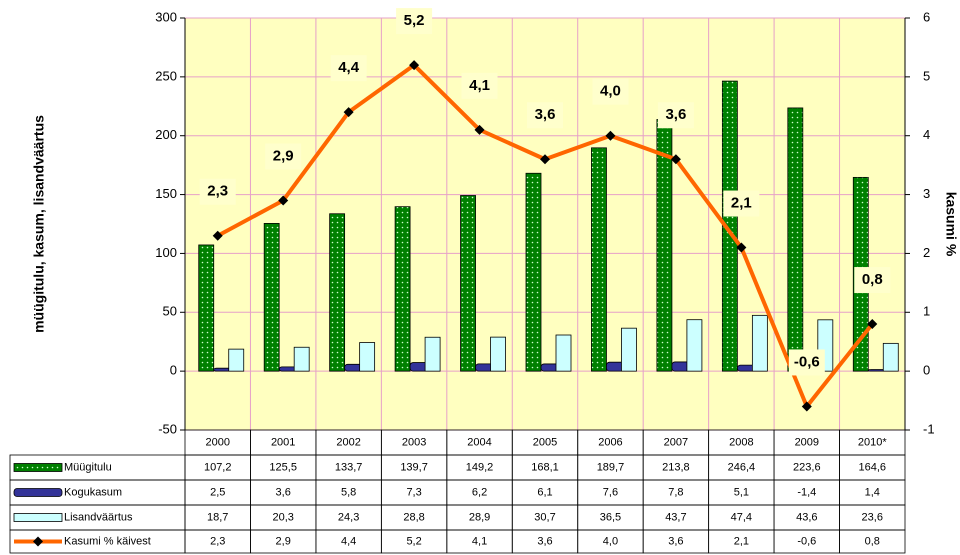 Image resolution: width=960 pixels, height=555 pixels. What do you see at coordinates (873, 467) in the screenshot?
I see `table-value: 164,6` at bounding box center [873, 467].